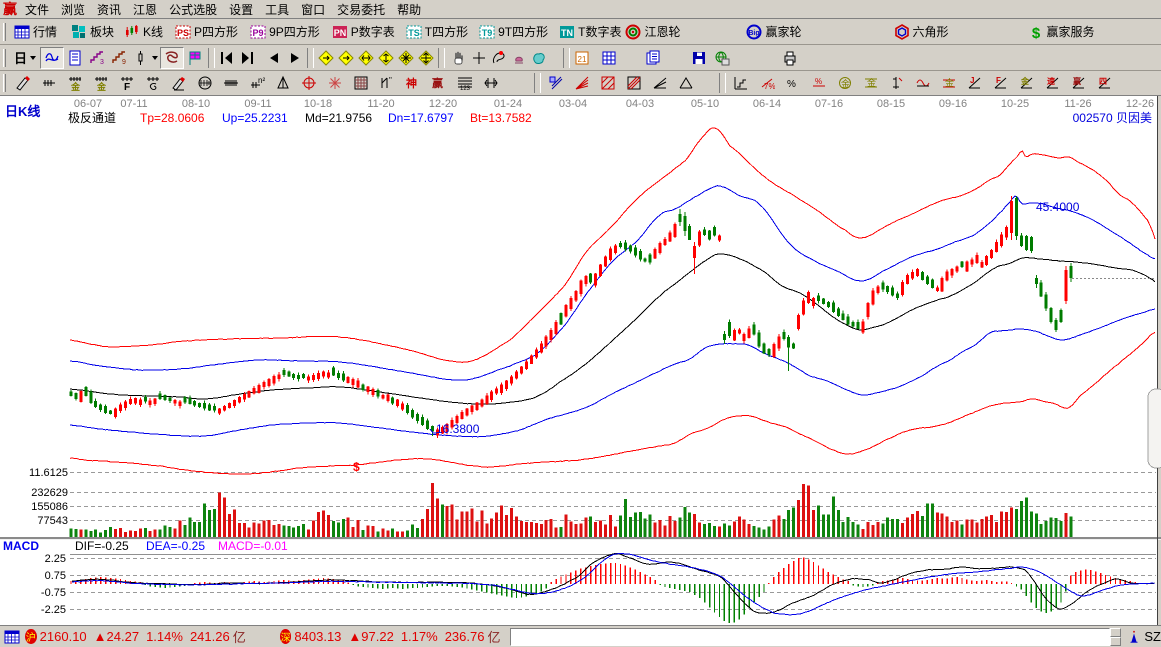  What do you see at coordinates (88, 104) in the screenshot?
I see `svg-text: 06-07` at bounding box center [88, 104].